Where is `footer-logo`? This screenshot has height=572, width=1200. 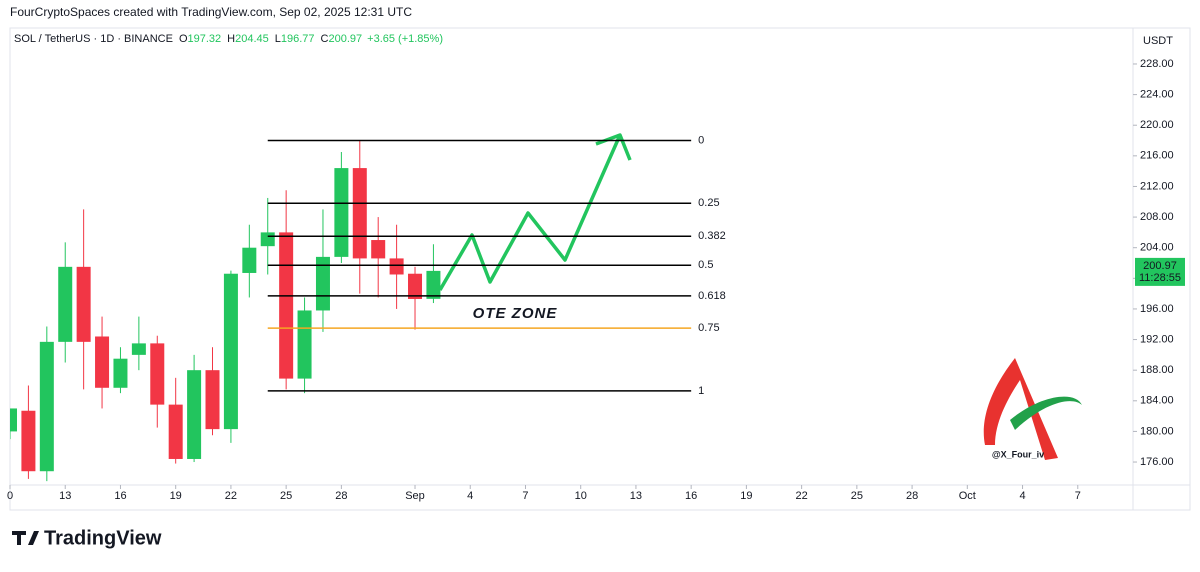 footer-logo is located at coordinates (25, 538).